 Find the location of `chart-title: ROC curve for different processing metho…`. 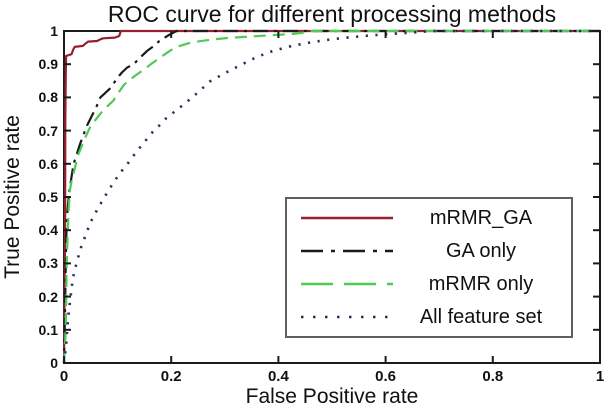

chart-title: ROC curve for different processing metho… is located at coordinates (332, 14).